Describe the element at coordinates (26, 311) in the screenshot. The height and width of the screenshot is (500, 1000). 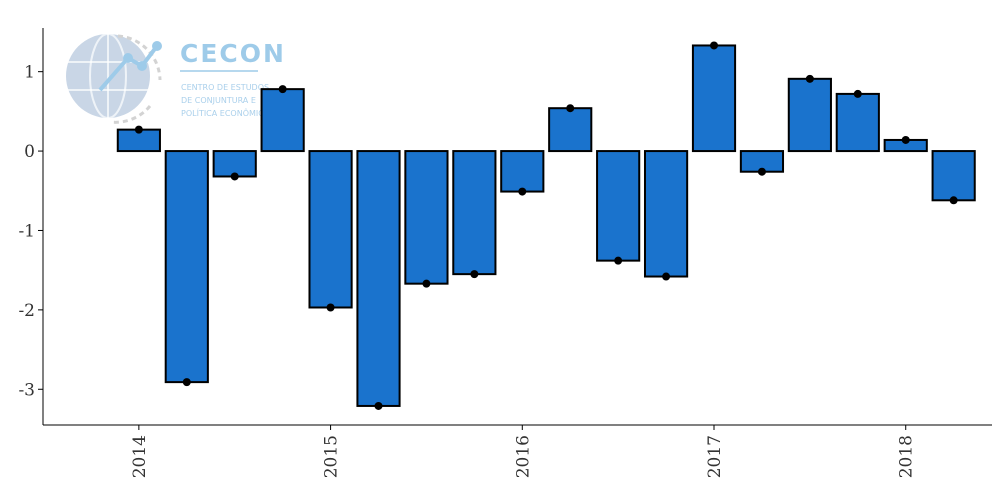
I see `y-tick-label: -2` at that location.